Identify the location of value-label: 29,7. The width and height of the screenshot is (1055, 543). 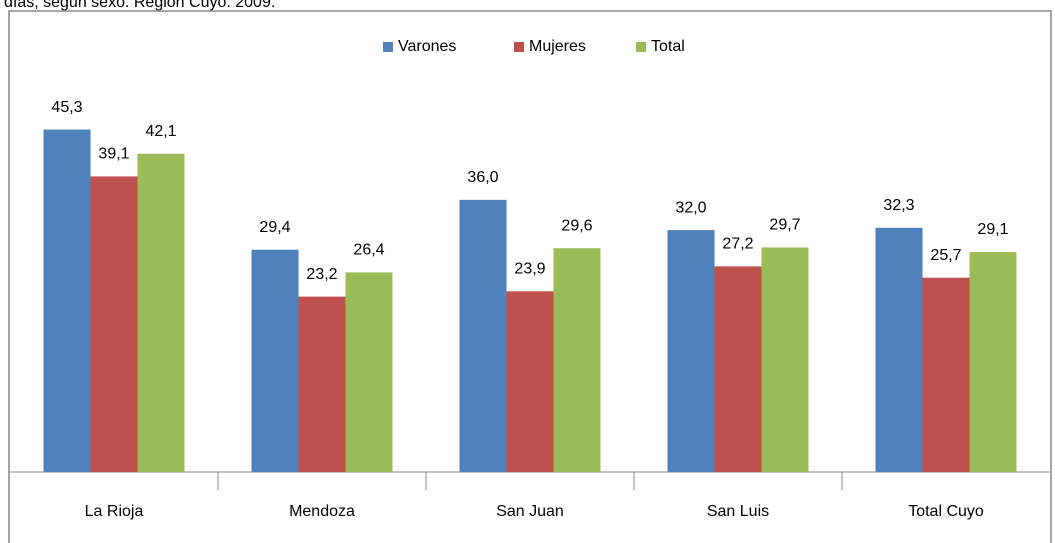
(784, 225).